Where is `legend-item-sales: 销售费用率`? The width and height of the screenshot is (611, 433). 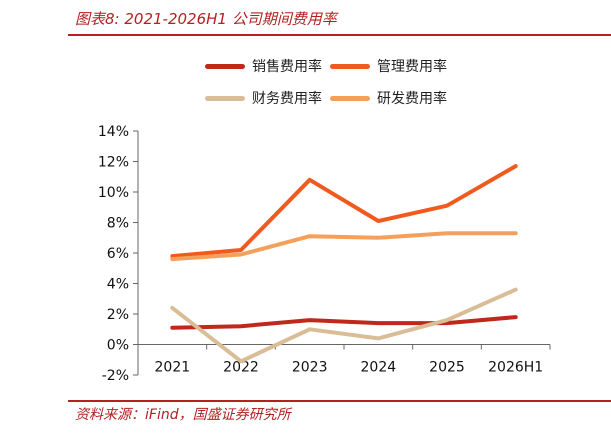
legend-item-sales: 销售费用率 is located at coordinates (263, 66).